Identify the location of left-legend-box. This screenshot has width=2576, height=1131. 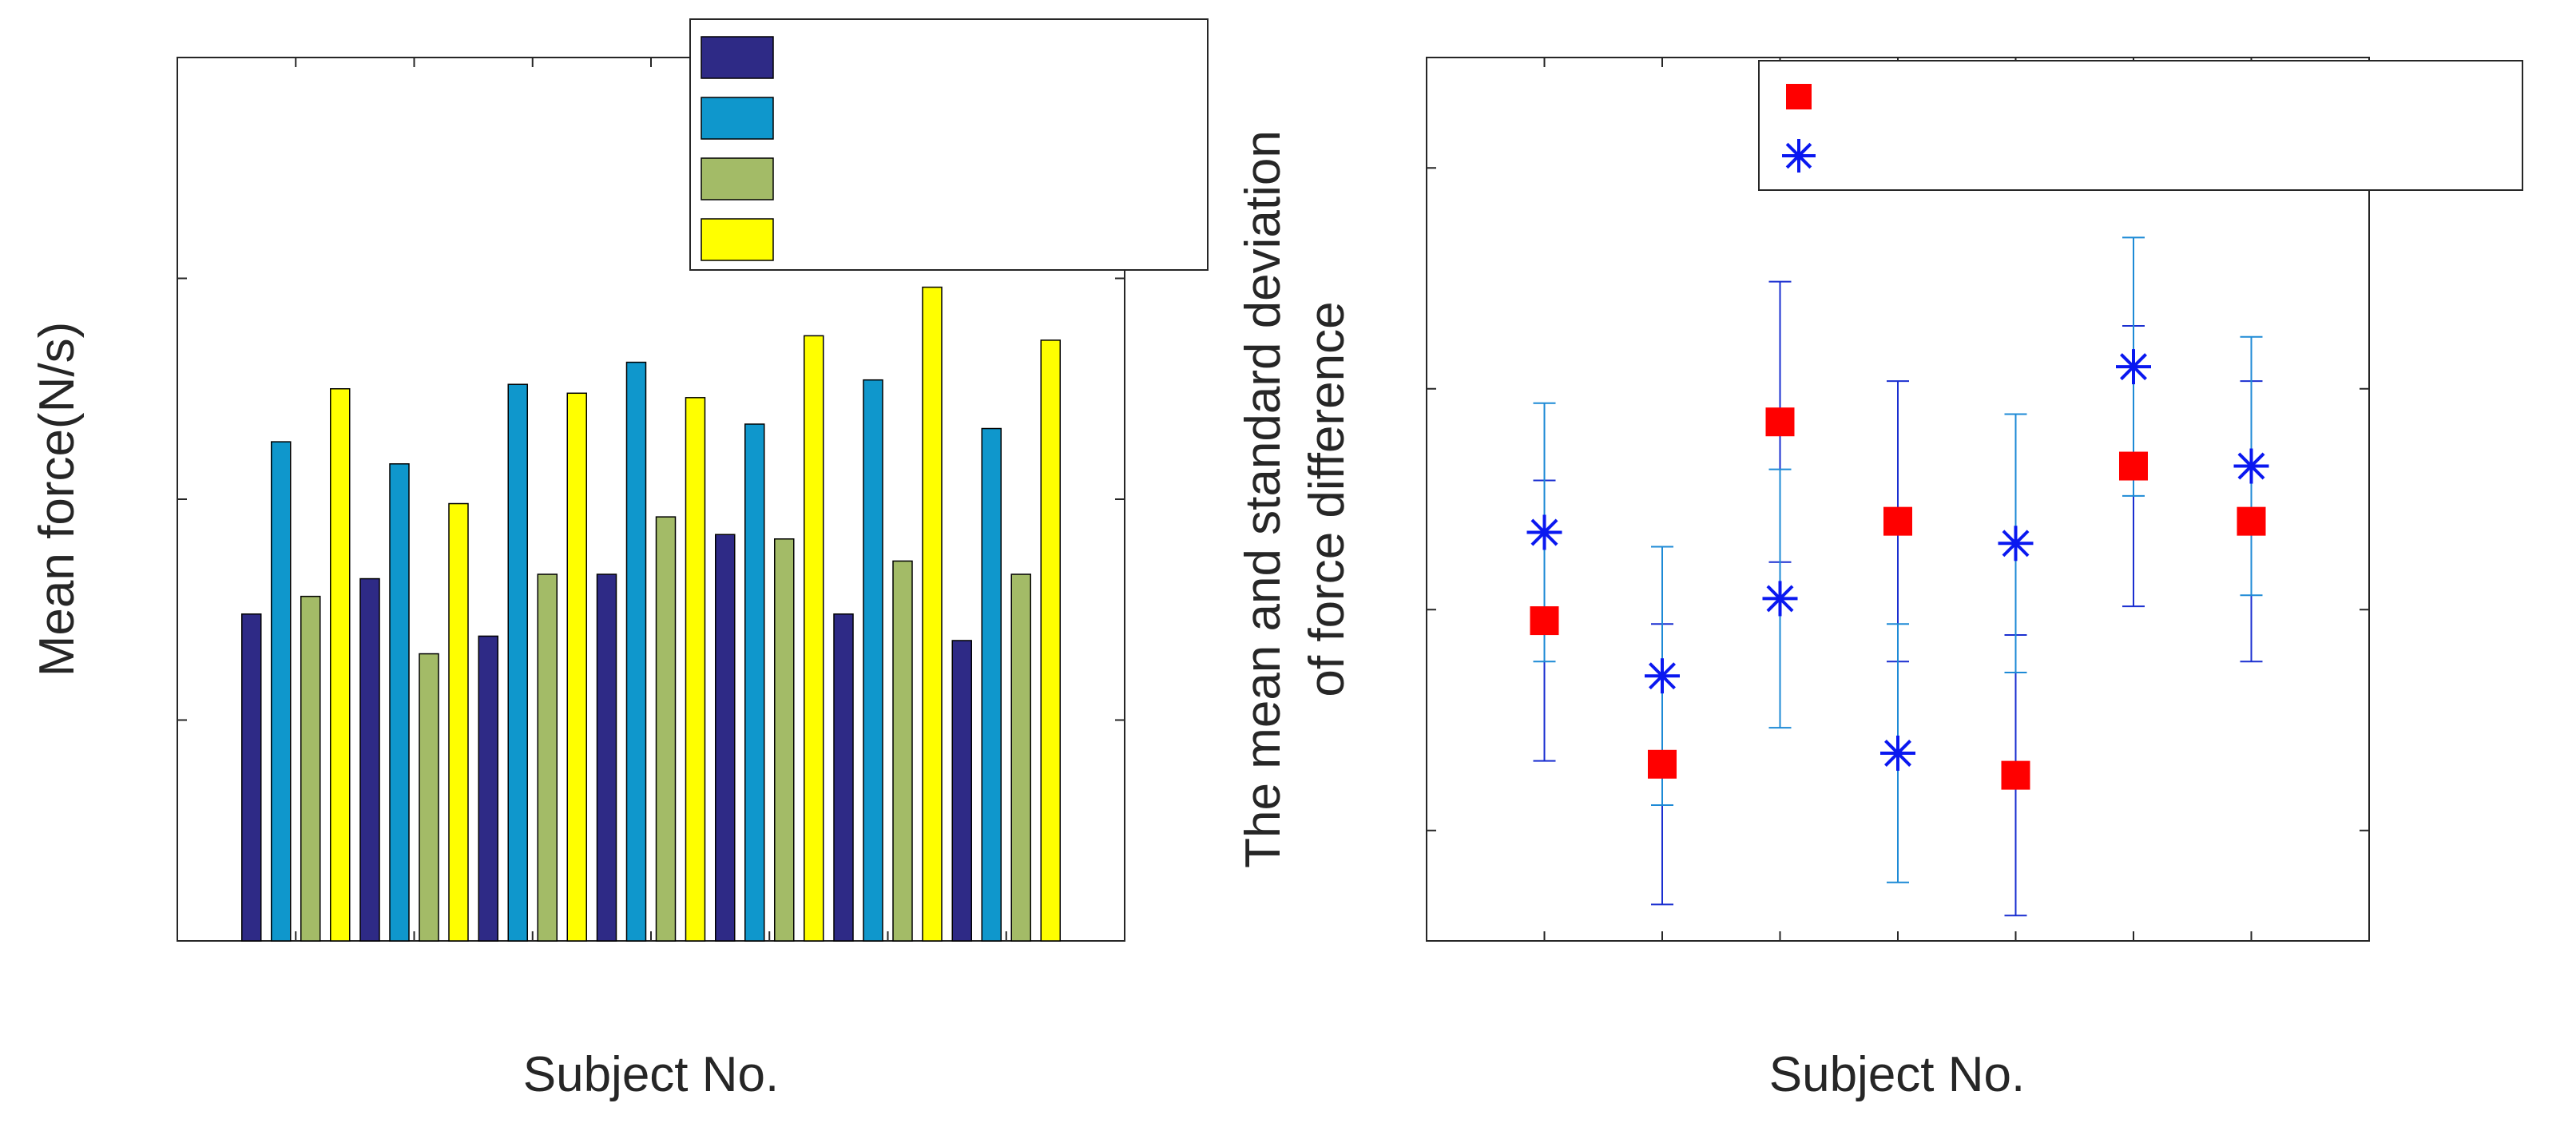
(949, 144).